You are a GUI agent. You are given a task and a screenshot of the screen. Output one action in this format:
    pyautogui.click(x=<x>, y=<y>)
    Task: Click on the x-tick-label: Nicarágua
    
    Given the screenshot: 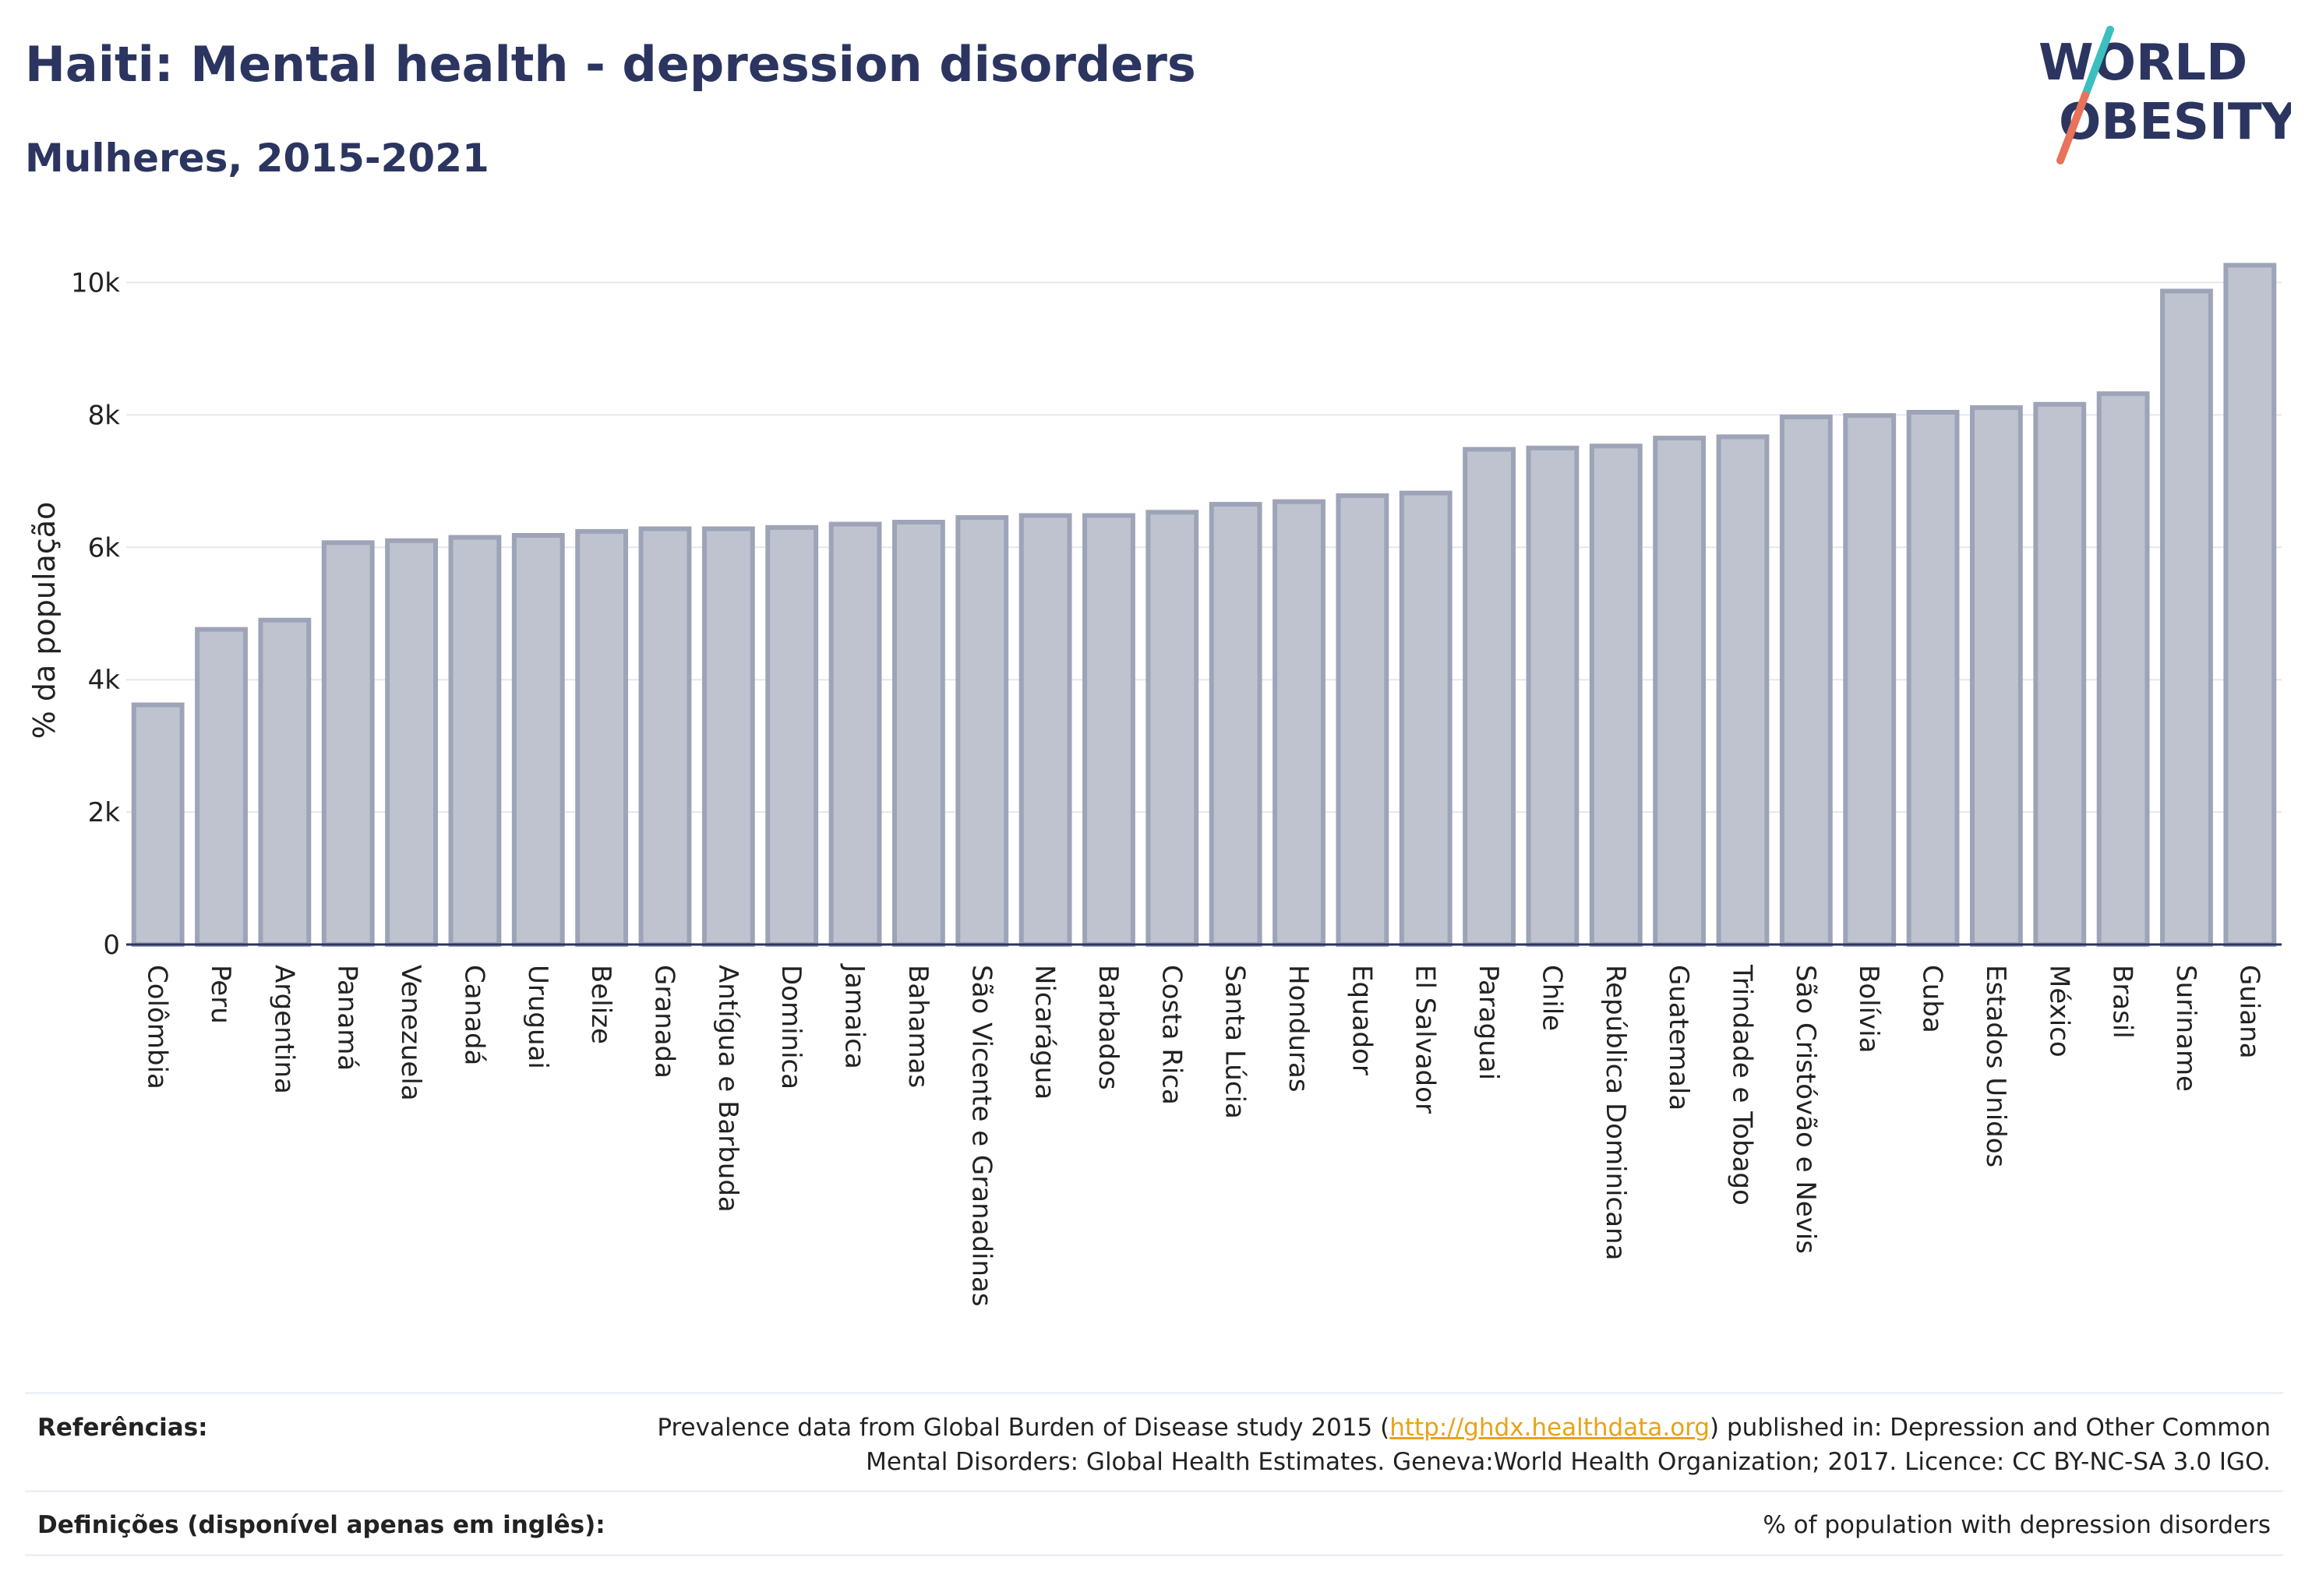 What is the action you would take?
    pyautogui.click(x=1045, y=1032)
    